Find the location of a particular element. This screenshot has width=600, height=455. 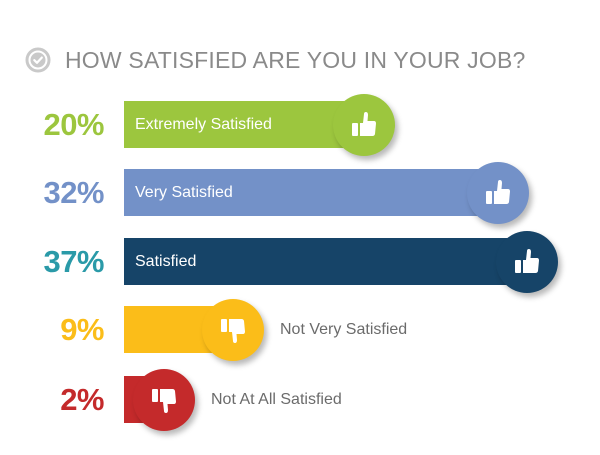

chart-header: HOW SATISFIED ARE YOU IN YOUR JOB? is located at coordinates (275, 60).